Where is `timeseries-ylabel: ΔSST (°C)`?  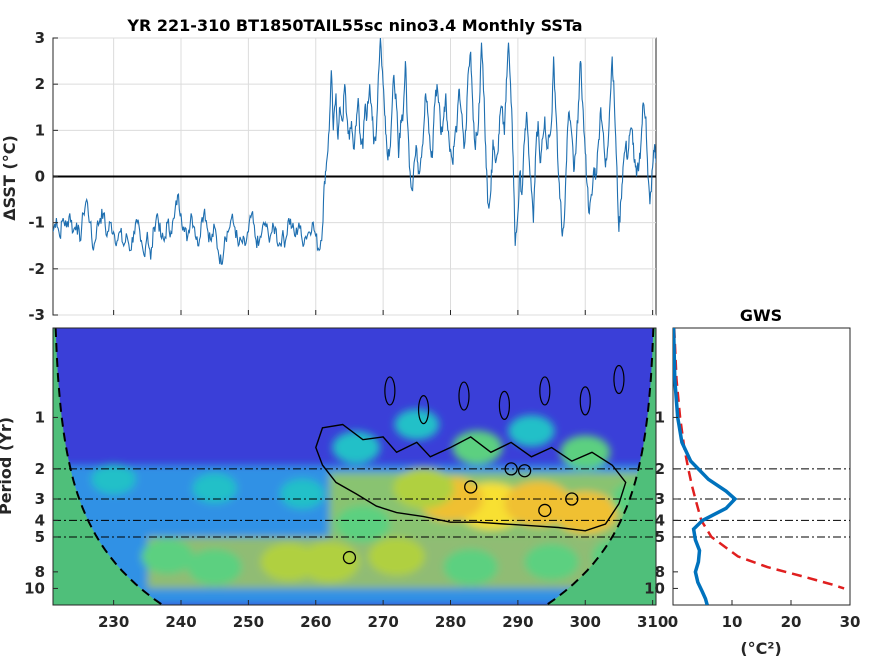 timeseries-ylabel: ΔSST (°C) is located at coordinates (9, 178).